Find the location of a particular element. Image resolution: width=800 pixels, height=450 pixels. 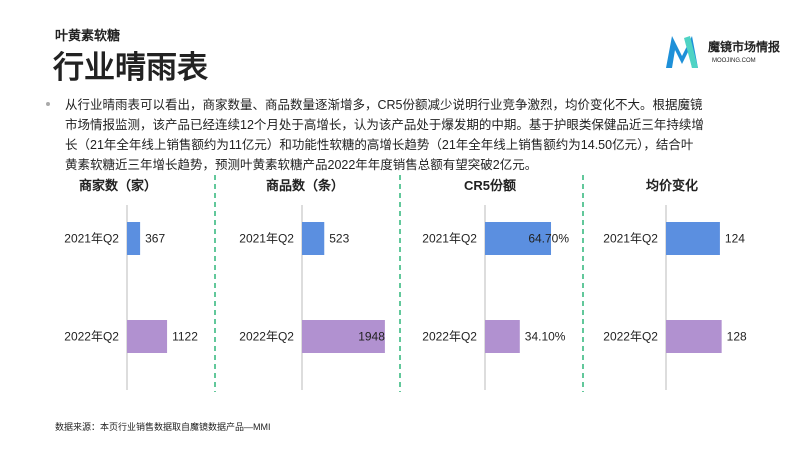

chart-title: 商家数（家） is located at coordinates (118, 185).